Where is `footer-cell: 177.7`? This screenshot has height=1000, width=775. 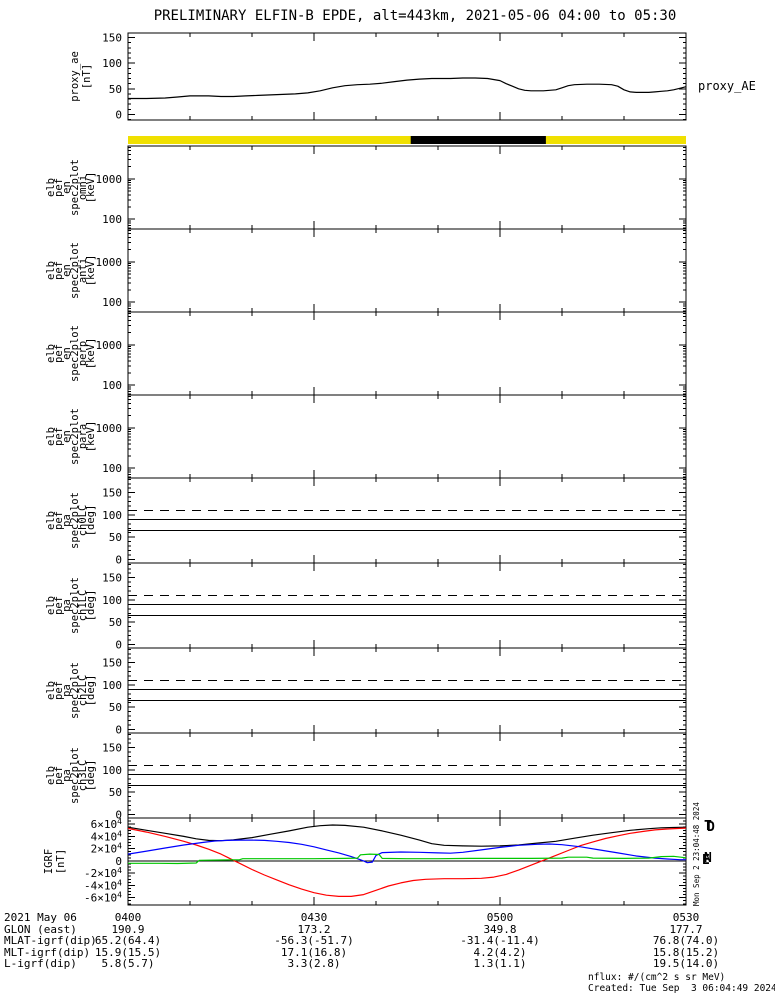
footer-cell: 177.7 is located at coordinates (686, 929).